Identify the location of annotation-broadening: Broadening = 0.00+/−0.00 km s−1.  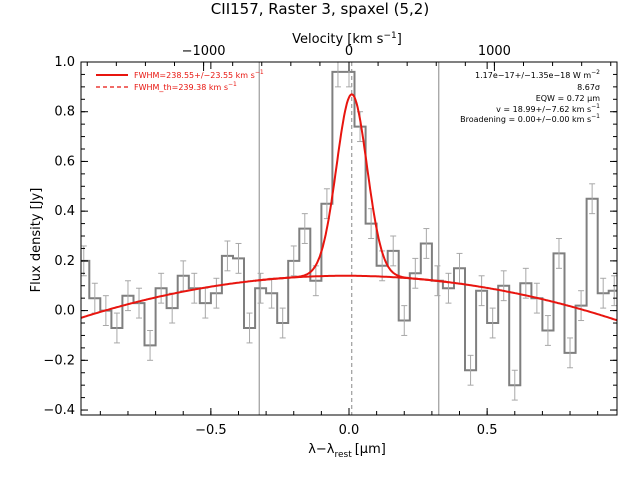
(530, 118).